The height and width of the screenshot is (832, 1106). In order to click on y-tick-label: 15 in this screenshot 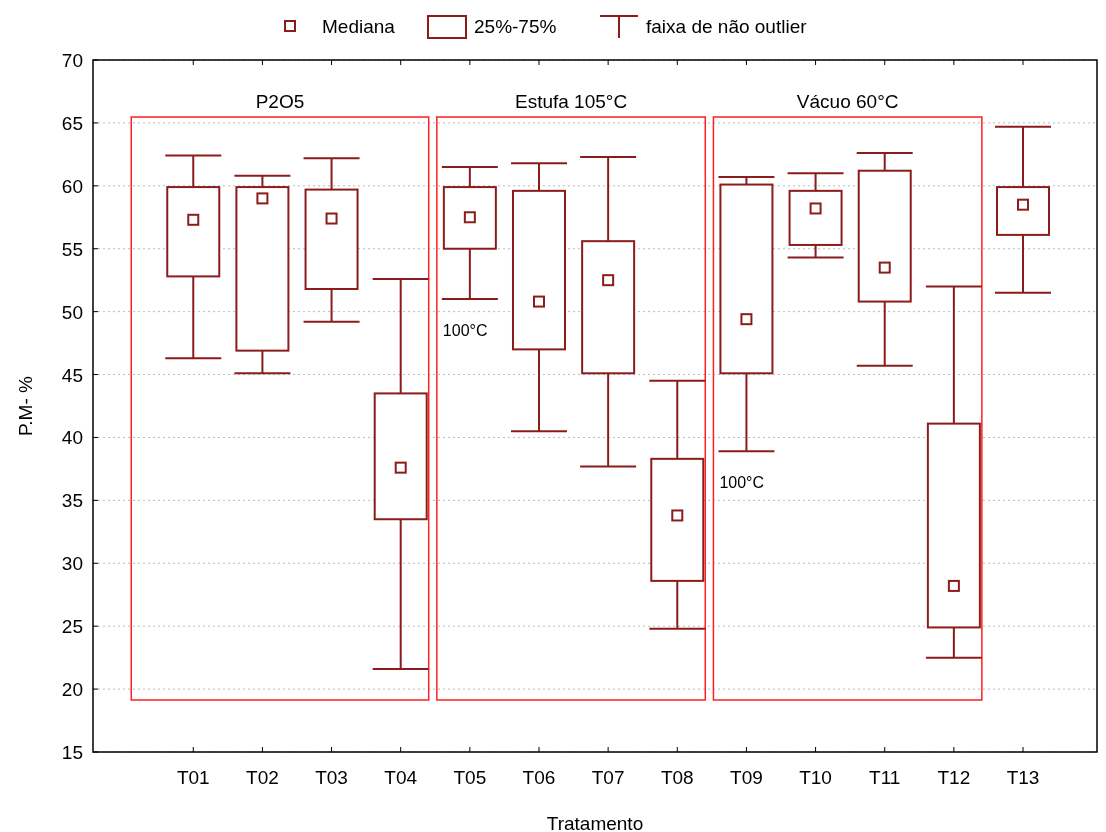, I will do `click(72, 752)`.